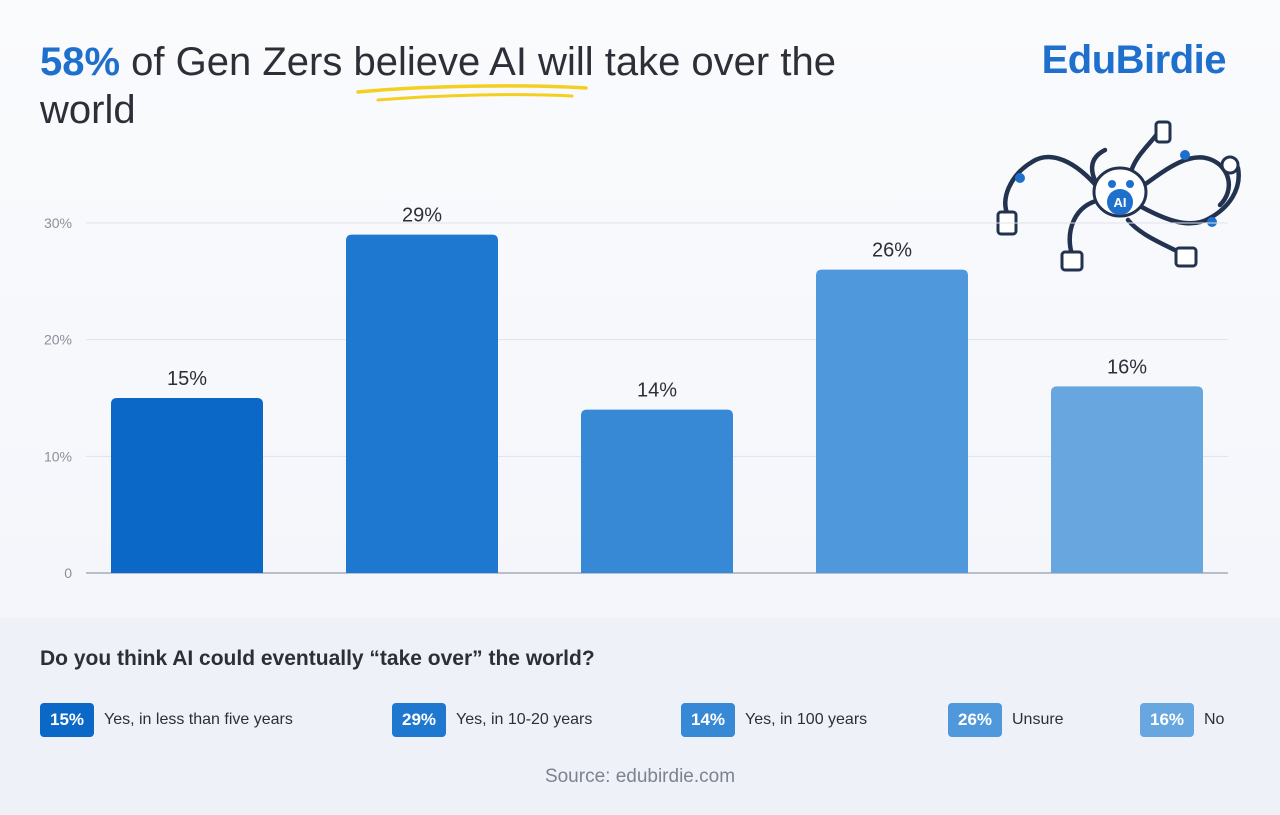 The width and height of the screenshot is (1280, 815). I want to click on legend-label: Yes, in 100 years, so click(806, 719).